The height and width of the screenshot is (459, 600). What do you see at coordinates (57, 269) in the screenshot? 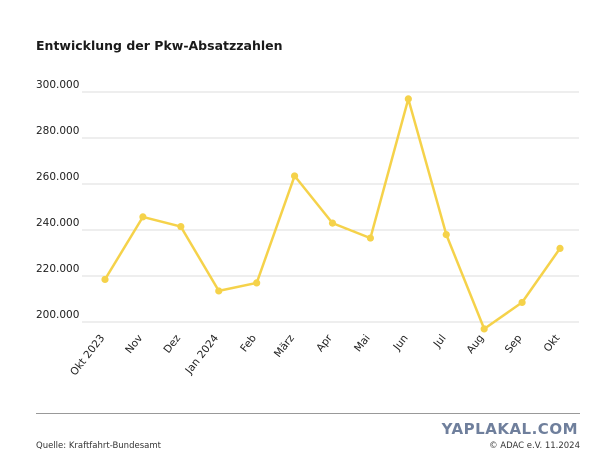
I see `y-tick-label: 220.000` at bounding box center [57, 269].